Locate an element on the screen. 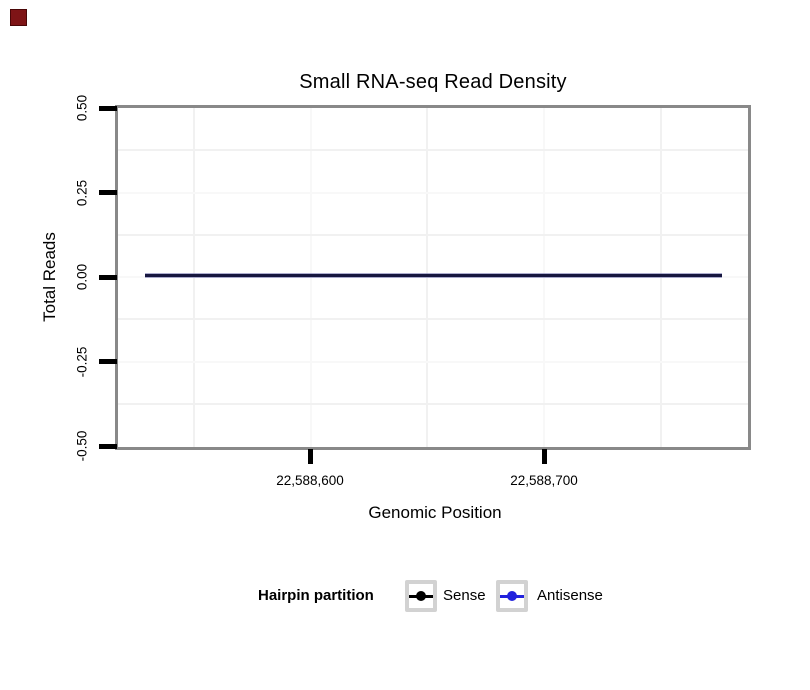 The height and width of the screenshot is (690, 810). legend-label-sense: Sense is located at coordinates (464, 595).